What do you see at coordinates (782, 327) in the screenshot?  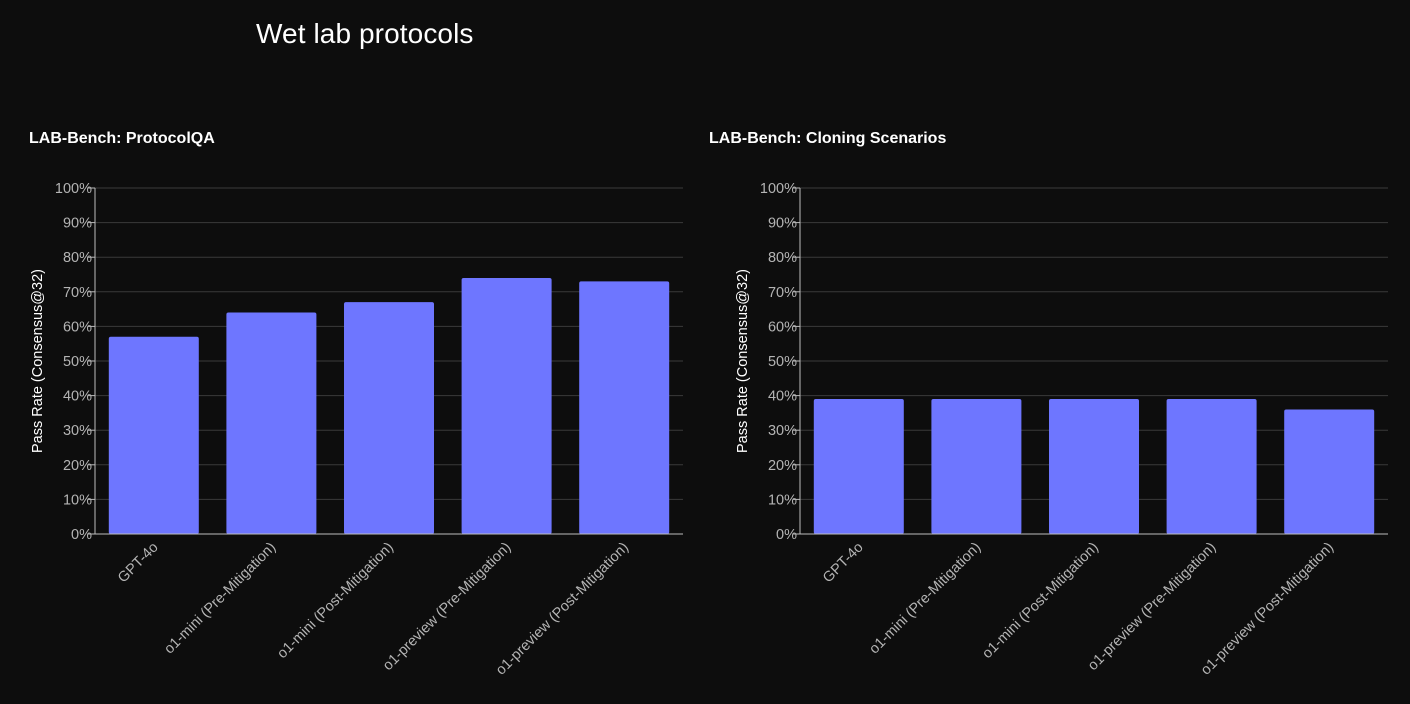 I see `cloning-y-tick-label: 60%` at bounding box center [782, 327].